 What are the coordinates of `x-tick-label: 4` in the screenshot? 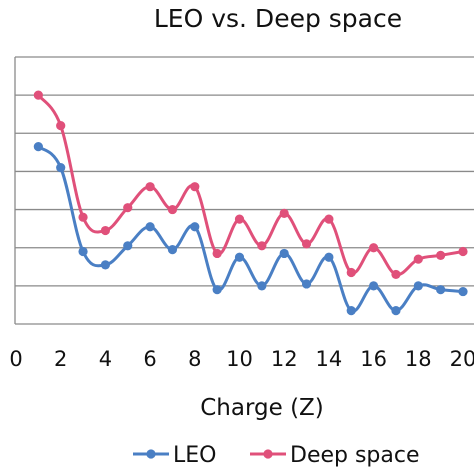 It's located at (105, 359).